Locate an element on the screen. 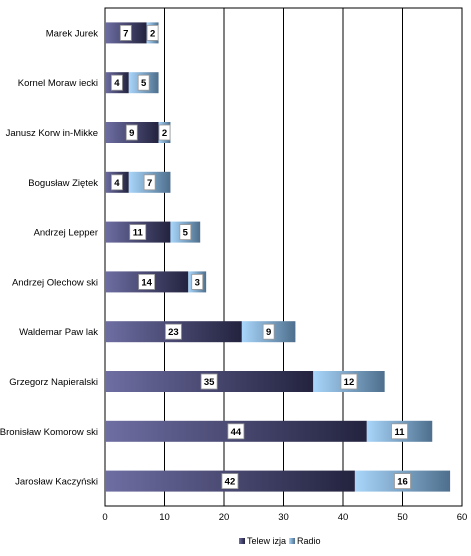  category-label: Grzegorz Napieralski is located at coordinates (53, 382).